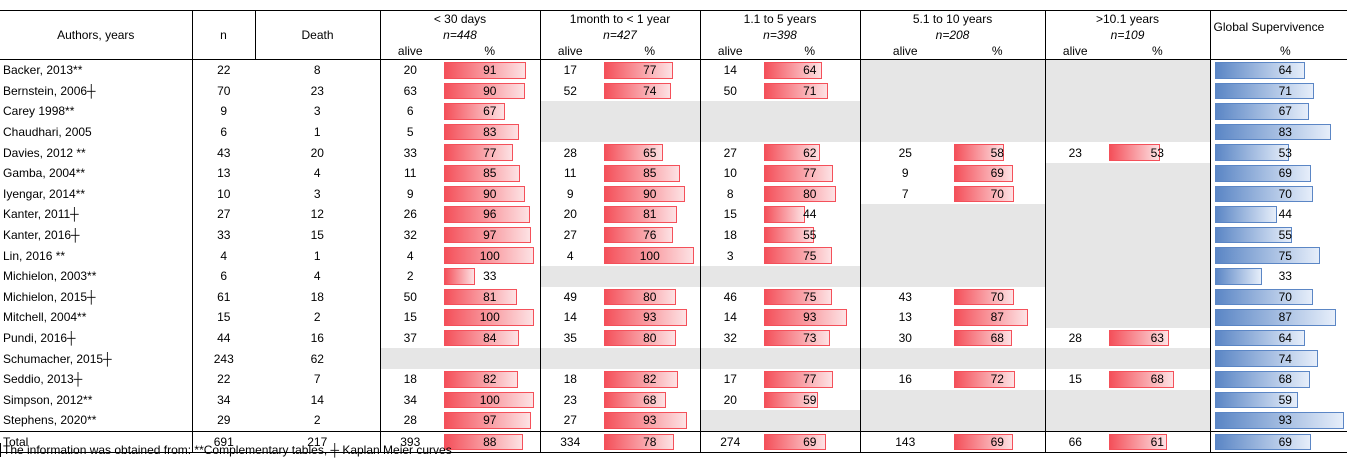  I want to click on table-row: Michielon, 2015┼ 61 18 50 81 49 80 46 75 43 70 70, so click(673, 297).